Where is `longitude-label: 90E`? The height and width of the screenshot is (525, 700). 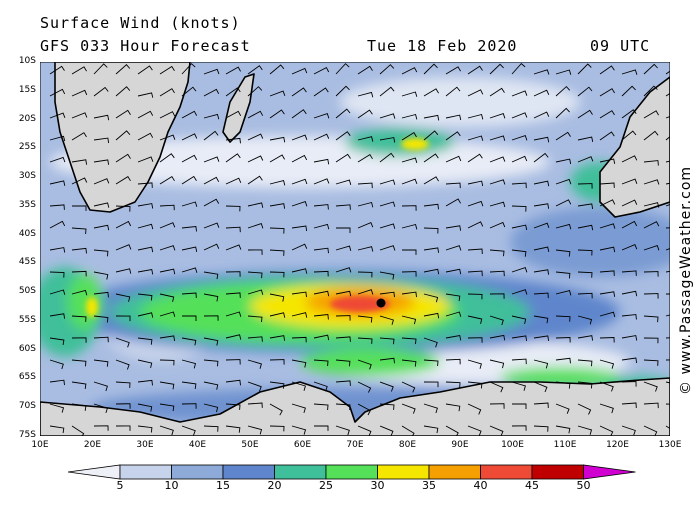 longitude-label: 90E is located at coordinates (460, 445).